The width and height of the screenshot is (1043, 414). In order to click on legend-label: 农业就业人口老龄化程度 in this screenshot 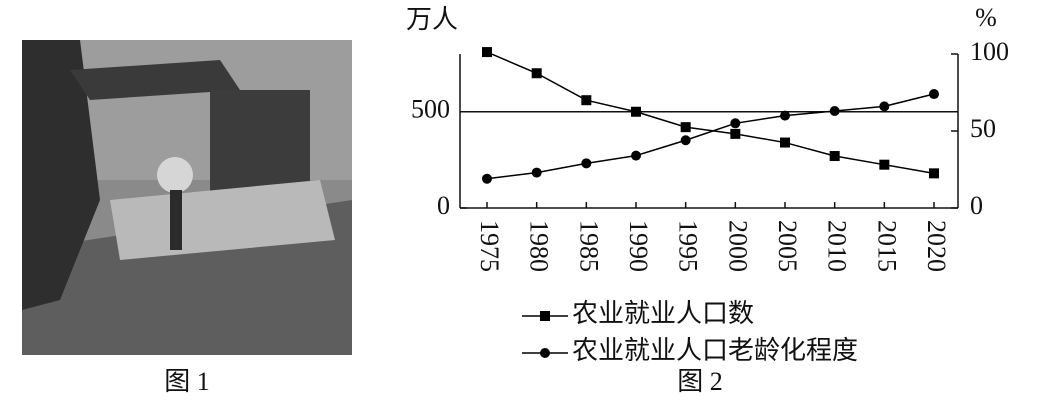, I will do `click(715, 350)`.